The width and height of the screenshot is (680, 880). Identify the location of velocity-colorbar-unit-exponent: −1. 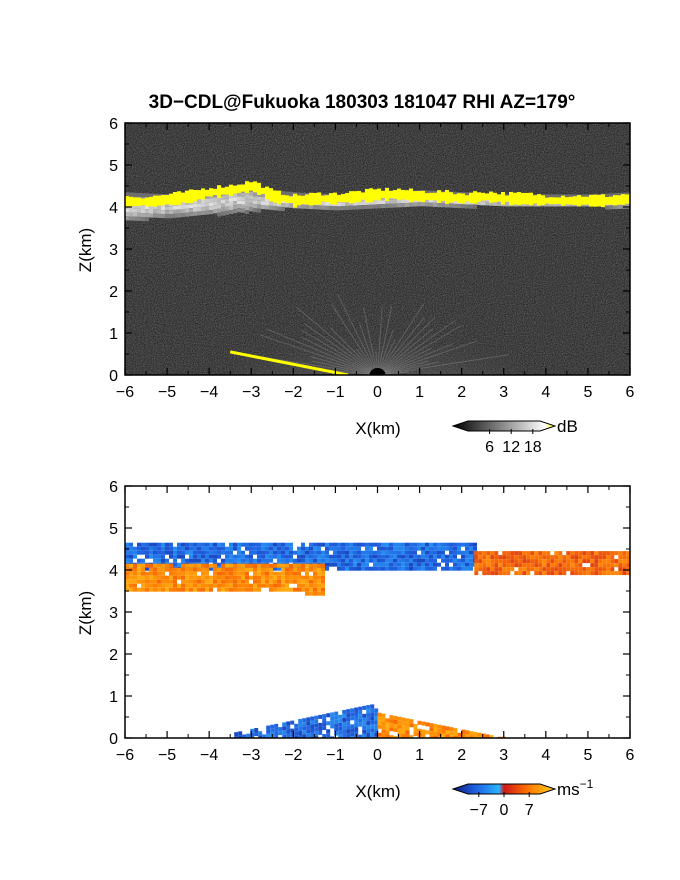
(587, 784).